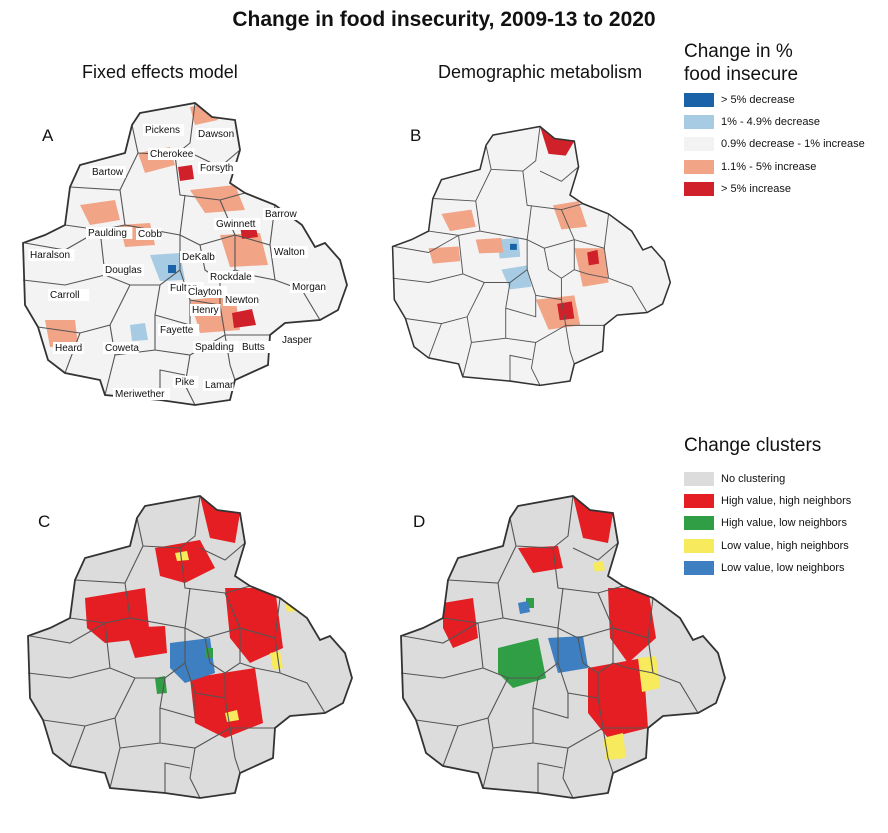 The image size is (888, 833). Describe the element at coordinates (205, 310) in the screenshot. I see `county-label: Henry` at that location.